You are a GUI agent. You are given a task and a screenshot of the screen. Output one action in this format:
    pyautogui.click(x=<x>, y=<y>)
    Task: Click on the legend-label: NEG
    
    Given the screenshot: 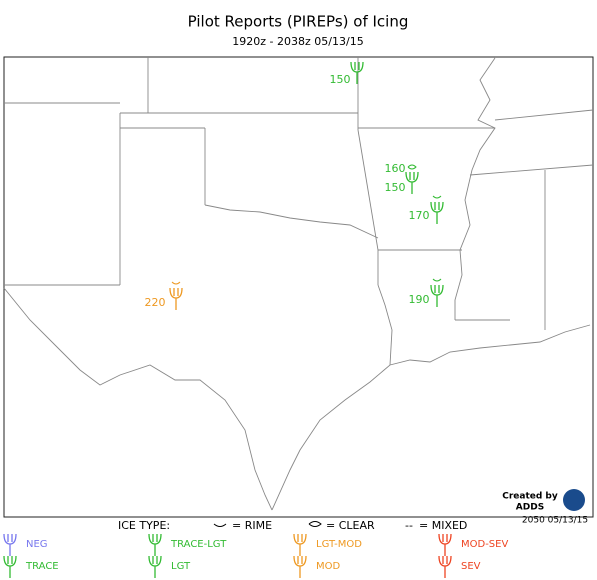 What is the action you would take?
    pyautogui.click(x=37, y=544)
    